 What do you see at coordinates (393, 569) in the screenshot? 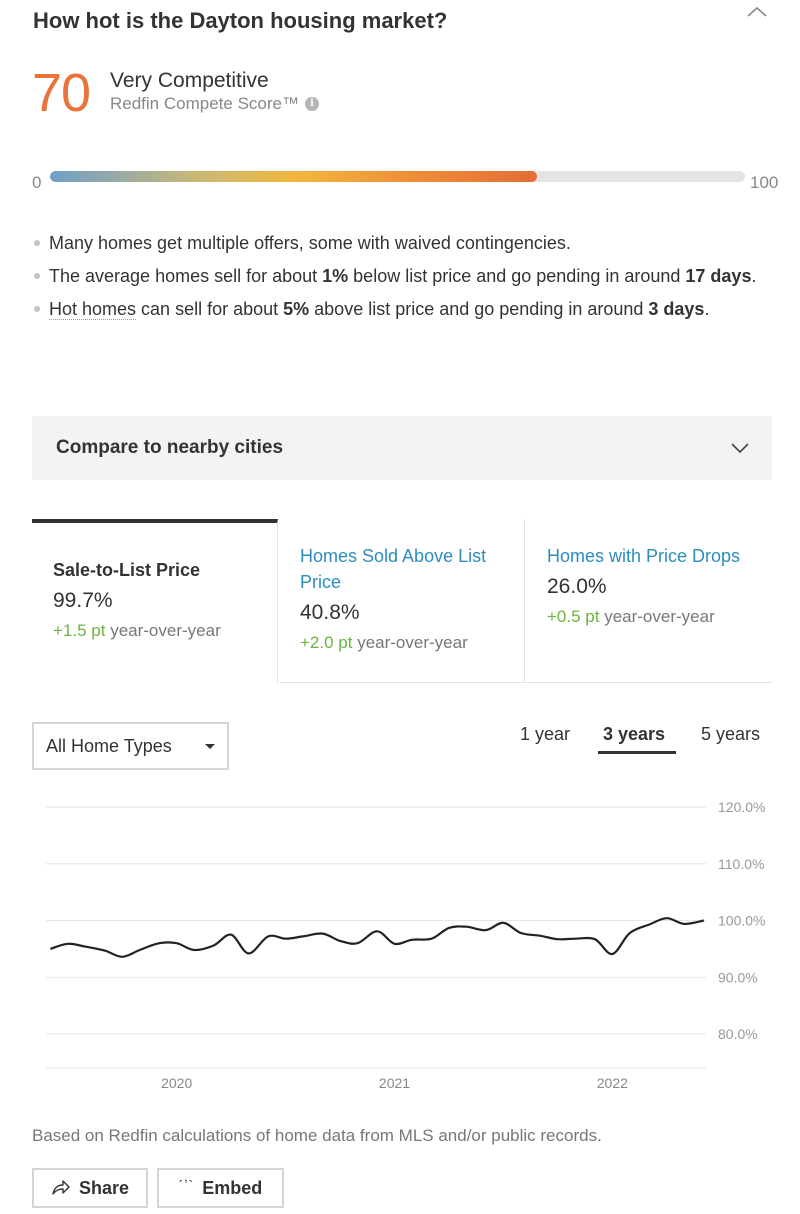
I see `tab-title: Homes Sold Above List Price` at bounding box center [393, 569].